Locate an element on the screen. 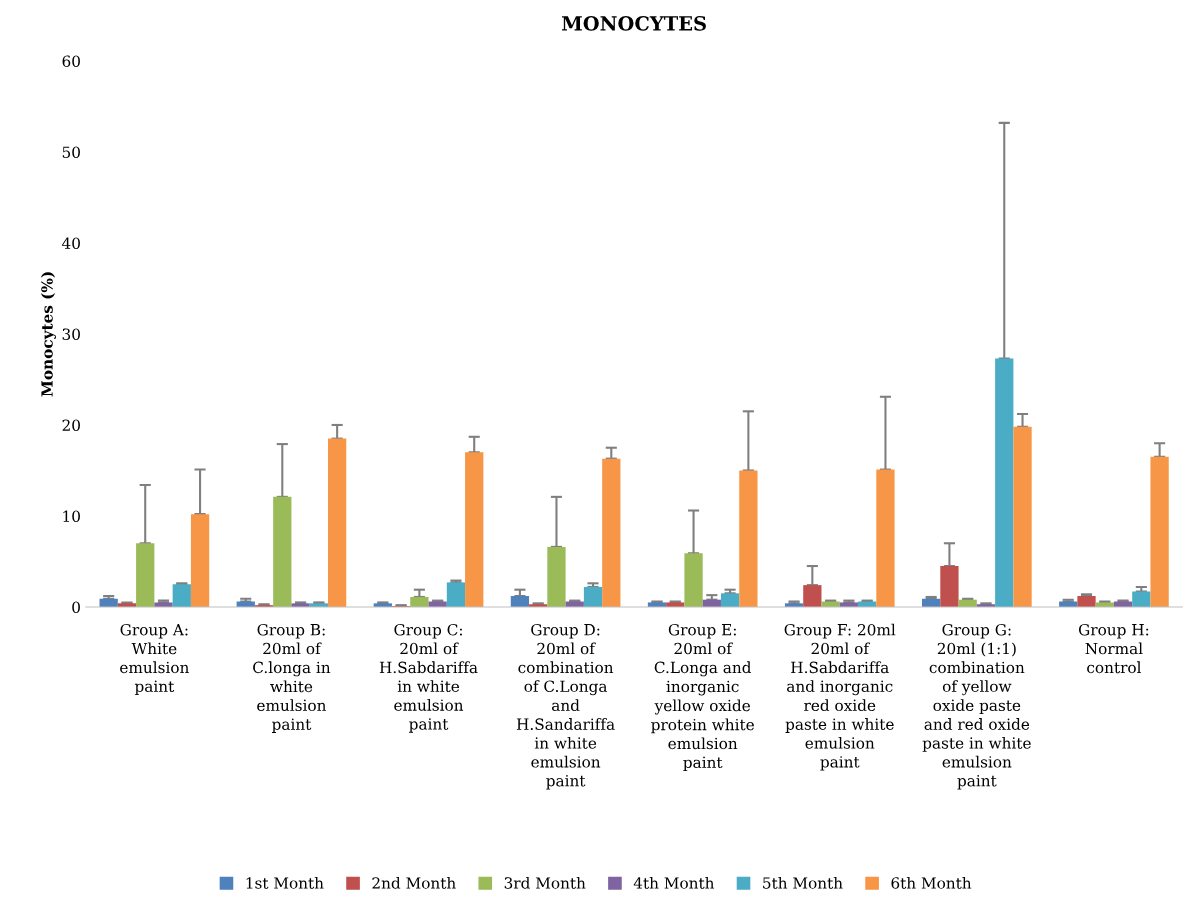  legend-label: 5th Month is located at coordinates (803, 882).